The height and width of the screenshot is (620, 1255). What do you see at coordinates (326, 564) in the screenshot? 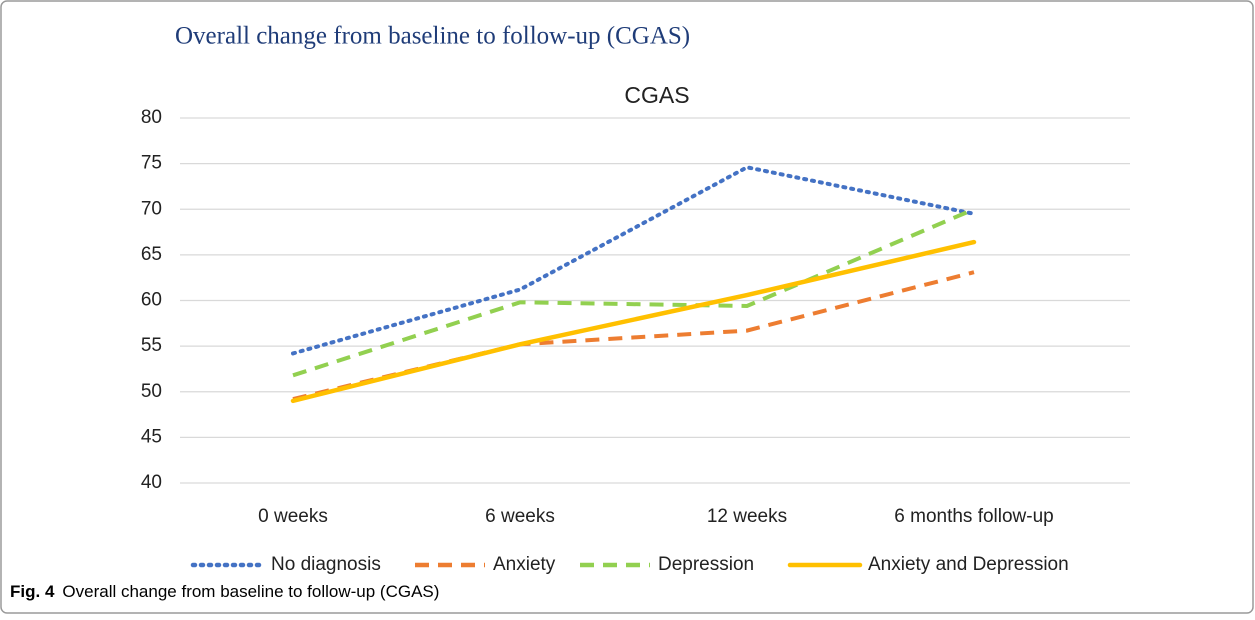
I see `legend-label: No diagnosis` at bounding box center [326, 564].